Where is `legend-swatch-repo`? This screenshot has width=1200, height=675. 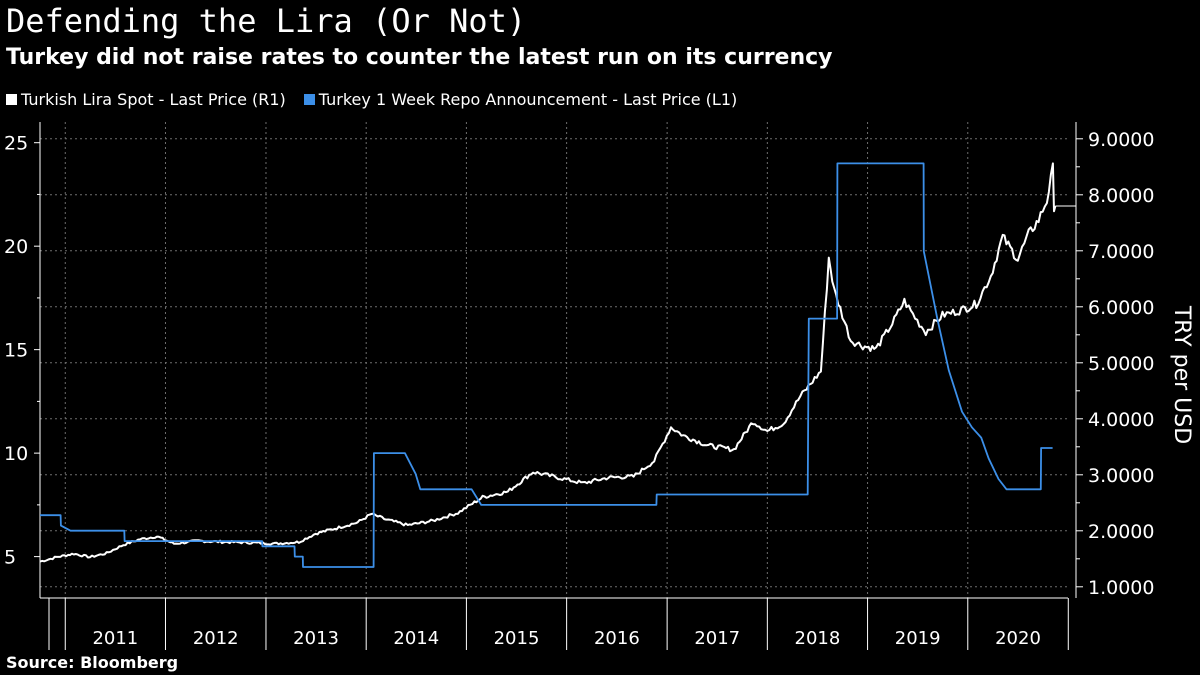 legend-swatch-repo is located at coordinates (309, 99).